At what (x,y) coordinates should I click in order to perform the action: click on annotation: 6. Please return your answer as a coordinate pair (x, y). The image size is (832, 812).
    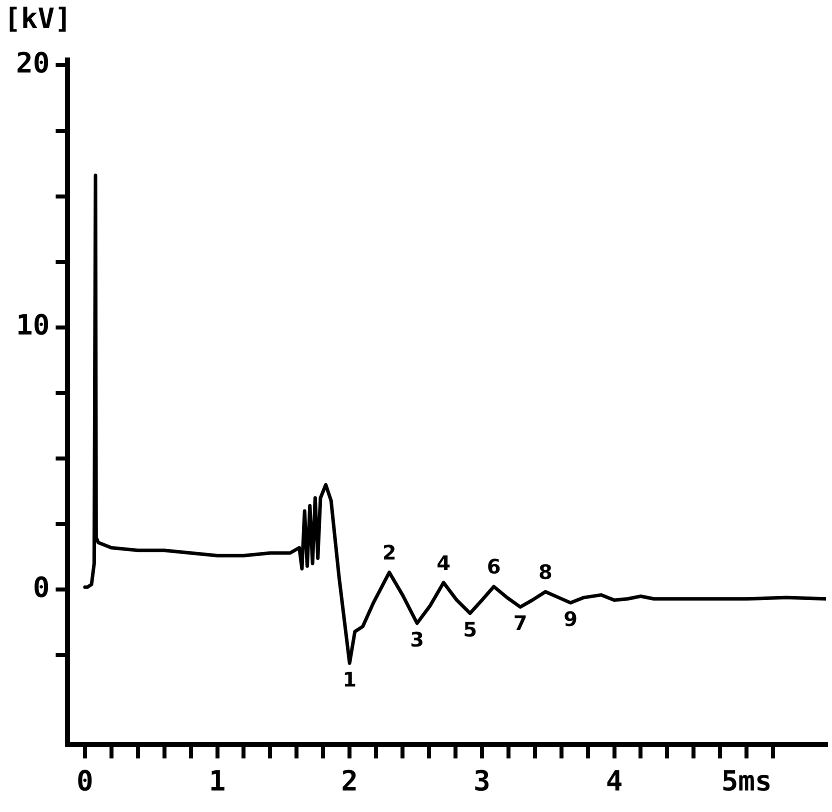
    Looking at the image, I should click on (493, 566).